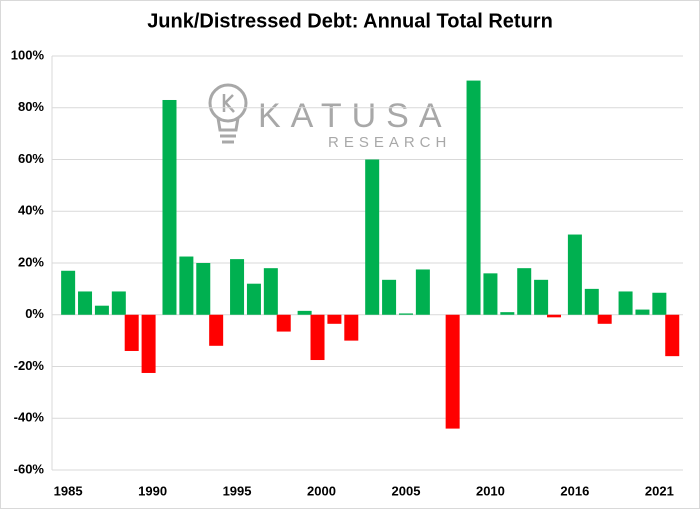 Image resolution: width=700 pixels, height=509 pixels. I want to click on x-tick-label: 2016, so click(574, 490).